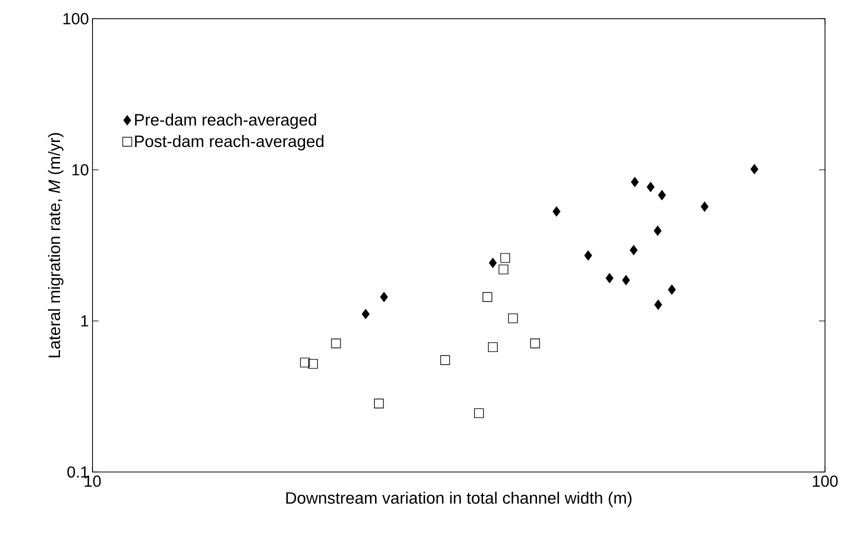  What do you see at coordinates (56, 245) in the screenshot?
I see `y-axis-title: Lateral migration rate, M (m/yr)` at bounding box center [56, 245].